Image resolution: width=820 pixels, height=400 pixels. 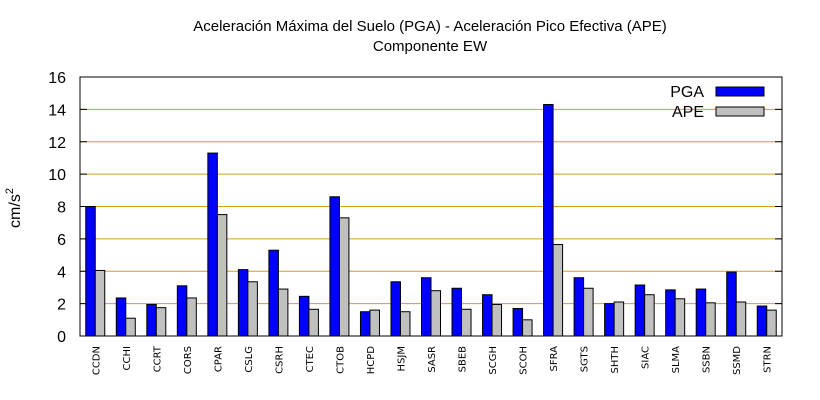 I want to click on x-tick-label: STRN, so click(x=768, y=359).